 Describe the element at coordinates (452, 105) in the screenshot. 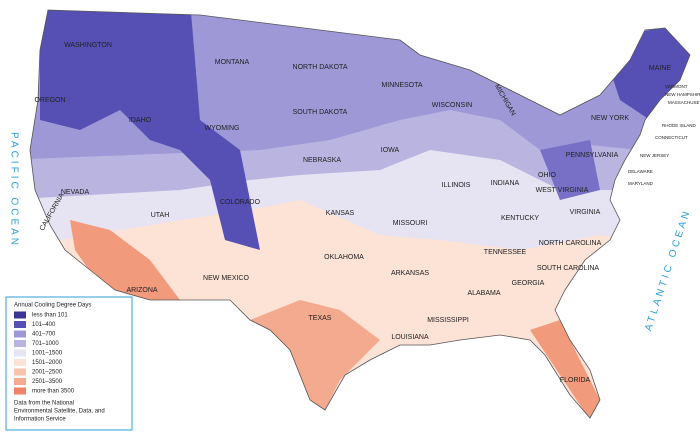

I see `state-label: WISCONSIN` at that location.